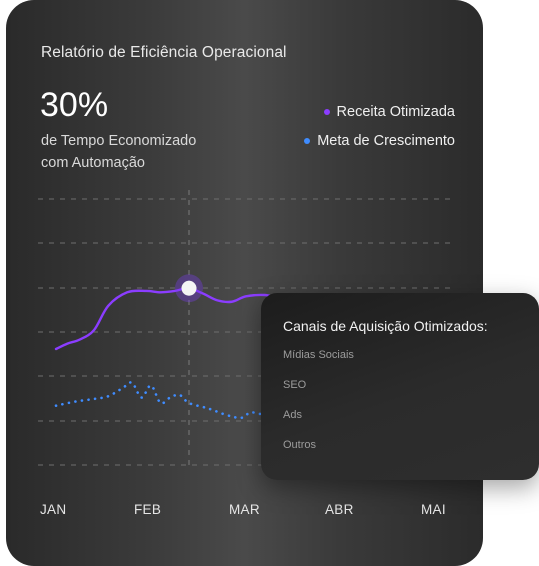 This screenshot has width=539, height=566. Describe the element at coordinates (165, 319) in the screenshot. I see `series-line-receita` at that location.